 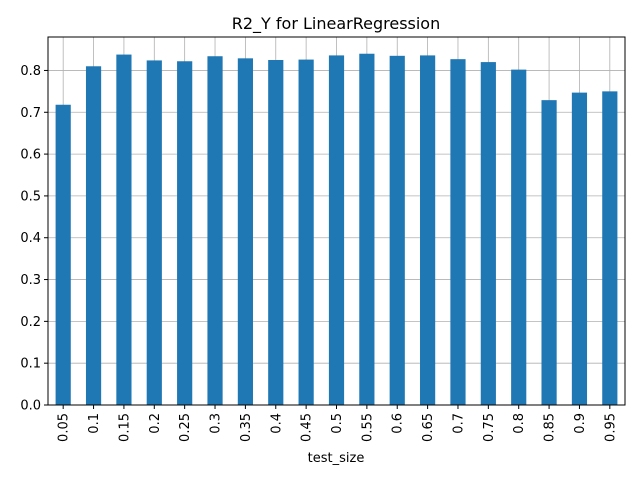 What do you see at coordinates (30, 406) in the screenshot?
I see `y-tick-label: 0.0` at bounding box center [30, 406].